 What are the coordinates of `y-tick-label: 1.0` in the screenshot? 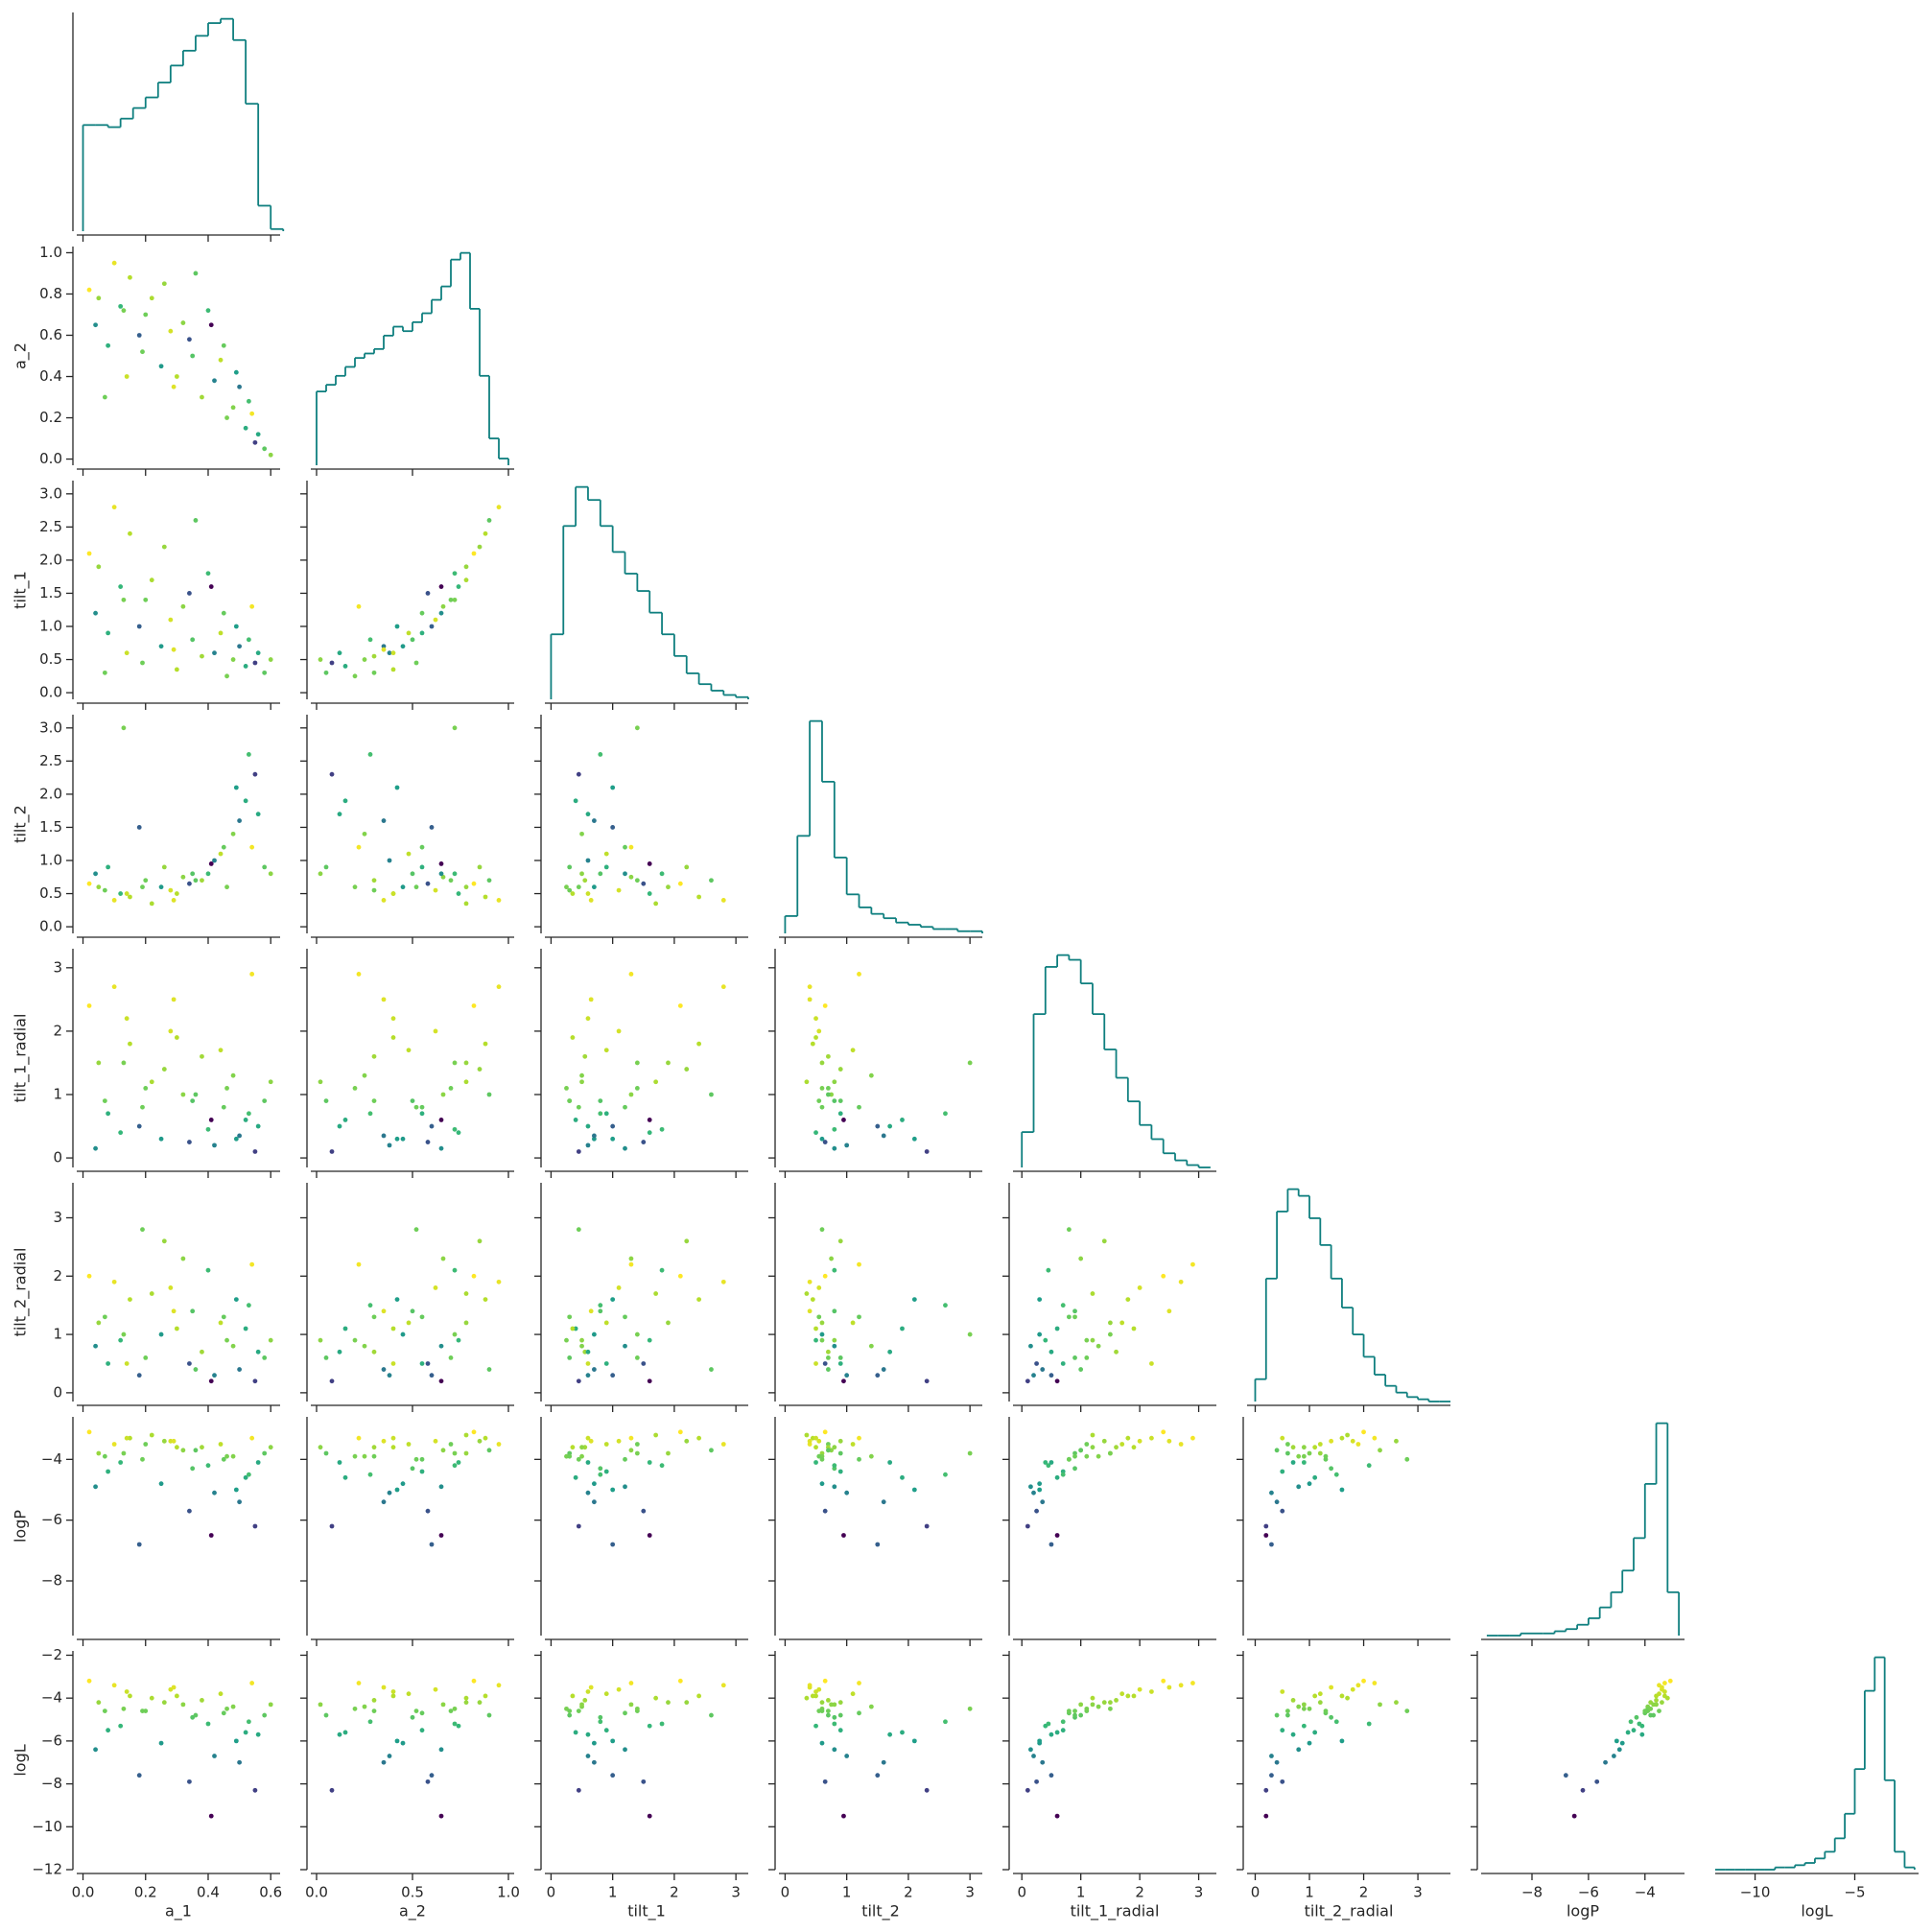 It's located at (50, 860).